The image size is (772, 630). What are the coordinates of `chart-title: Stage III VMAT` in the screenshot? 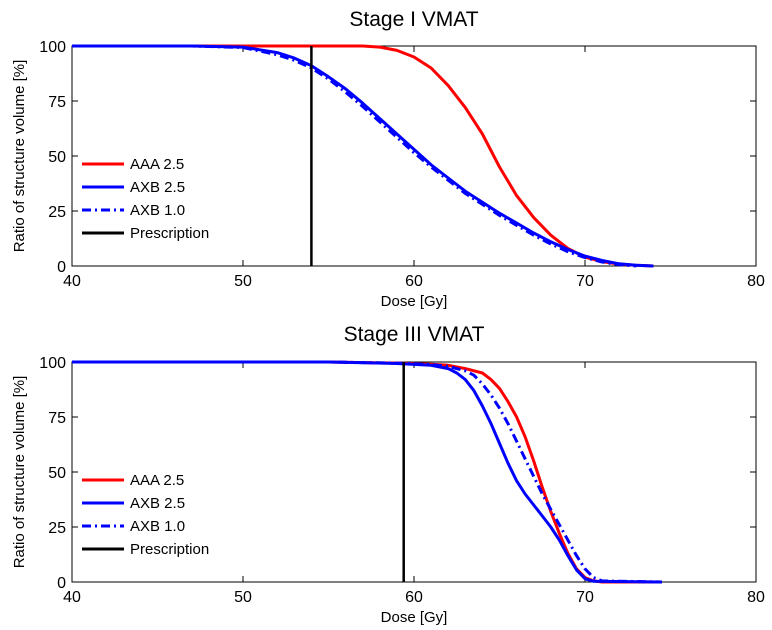 It's located at (414, 334).